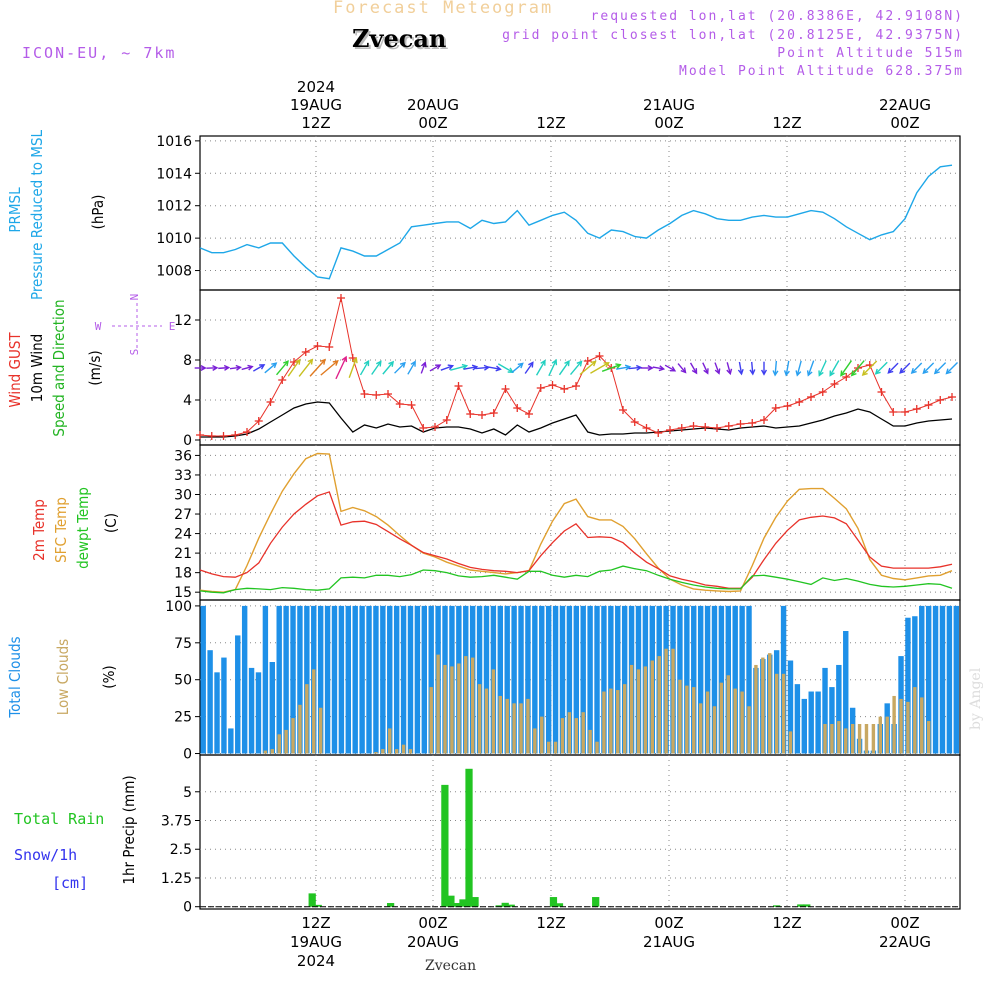 The width and height of the screenshot is (1000, 1000). Describe the element at coordinates (183, 574) in the screenshot. I see `temp-ytick-label: 18` at that location.